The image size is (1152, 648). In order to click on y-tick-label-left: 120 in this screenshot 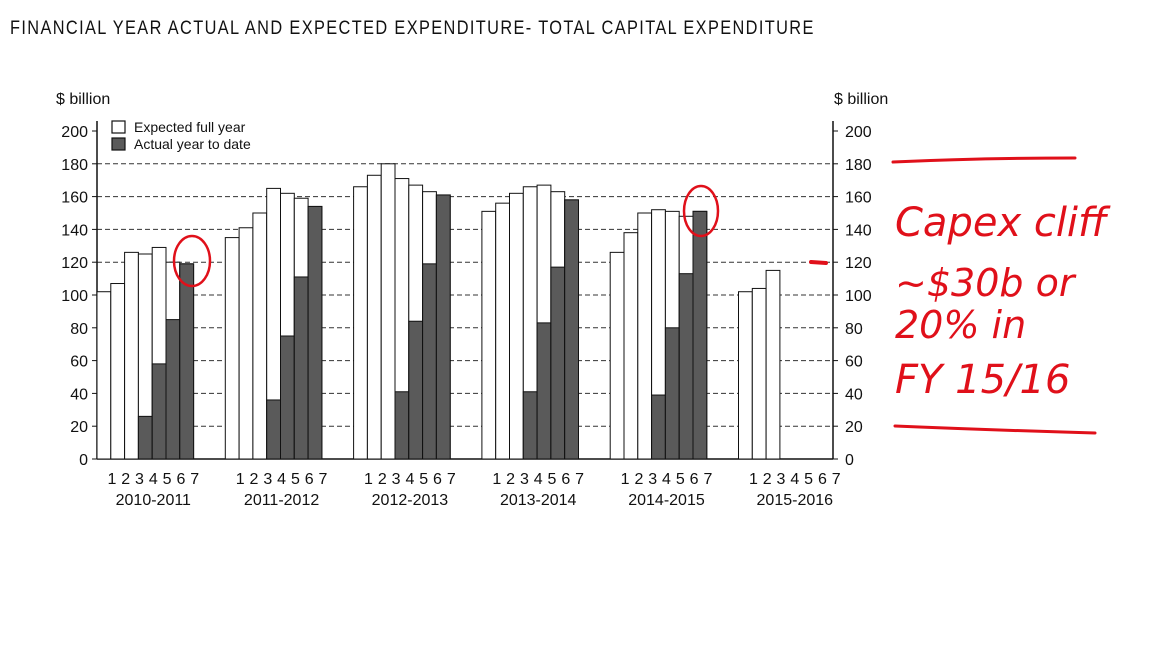, I will do `click(74, 263)`.